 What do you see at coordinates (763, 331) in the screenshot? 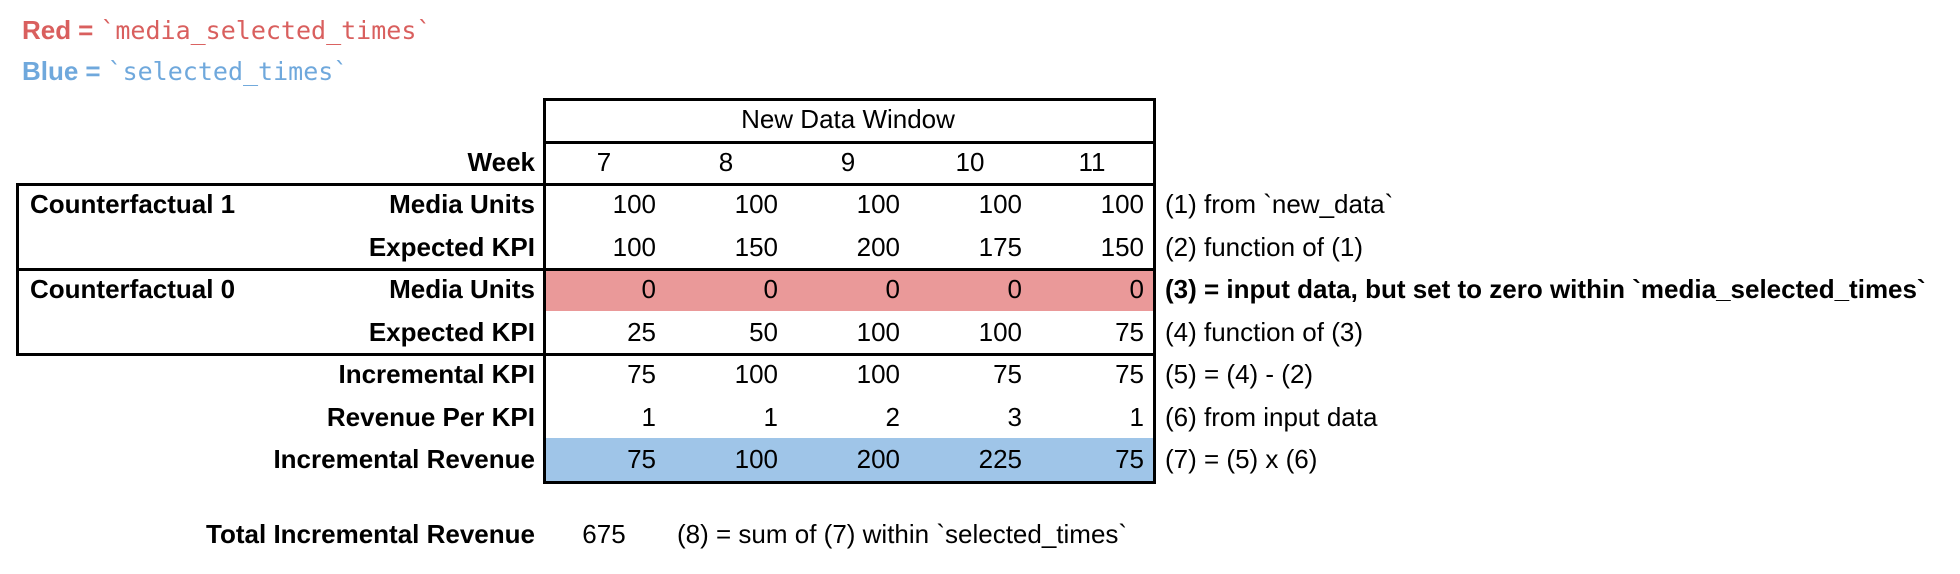
I see `value-cell: 50` at bounding box center [763, 331].